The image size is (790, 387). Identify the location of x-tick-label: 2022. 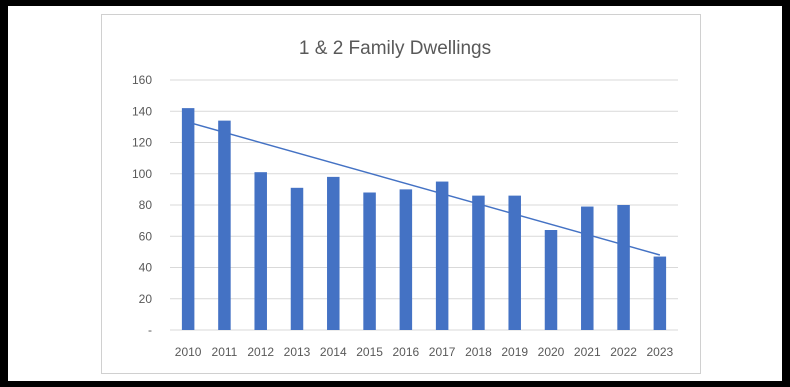
(623, 352).